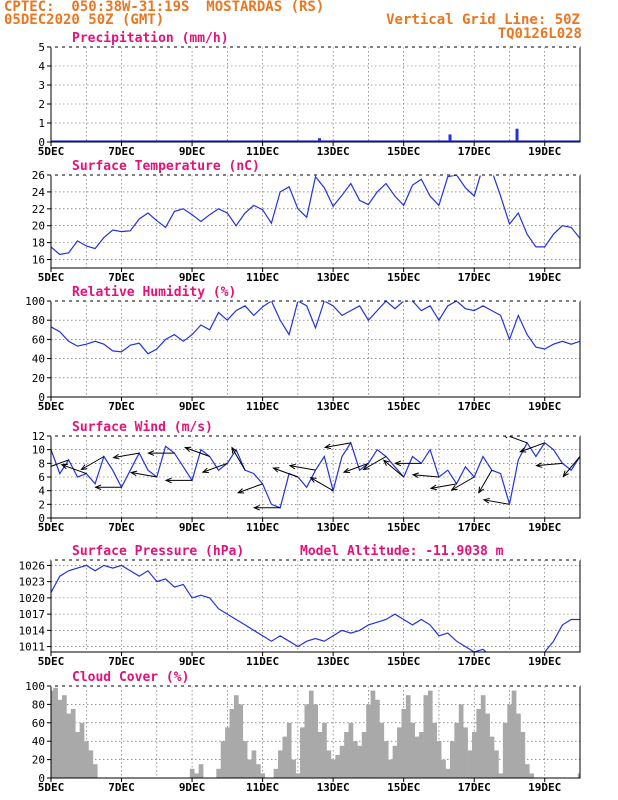 The image size is (618, 800). I want to click on y-tick-label: 20, so click(38, 760).